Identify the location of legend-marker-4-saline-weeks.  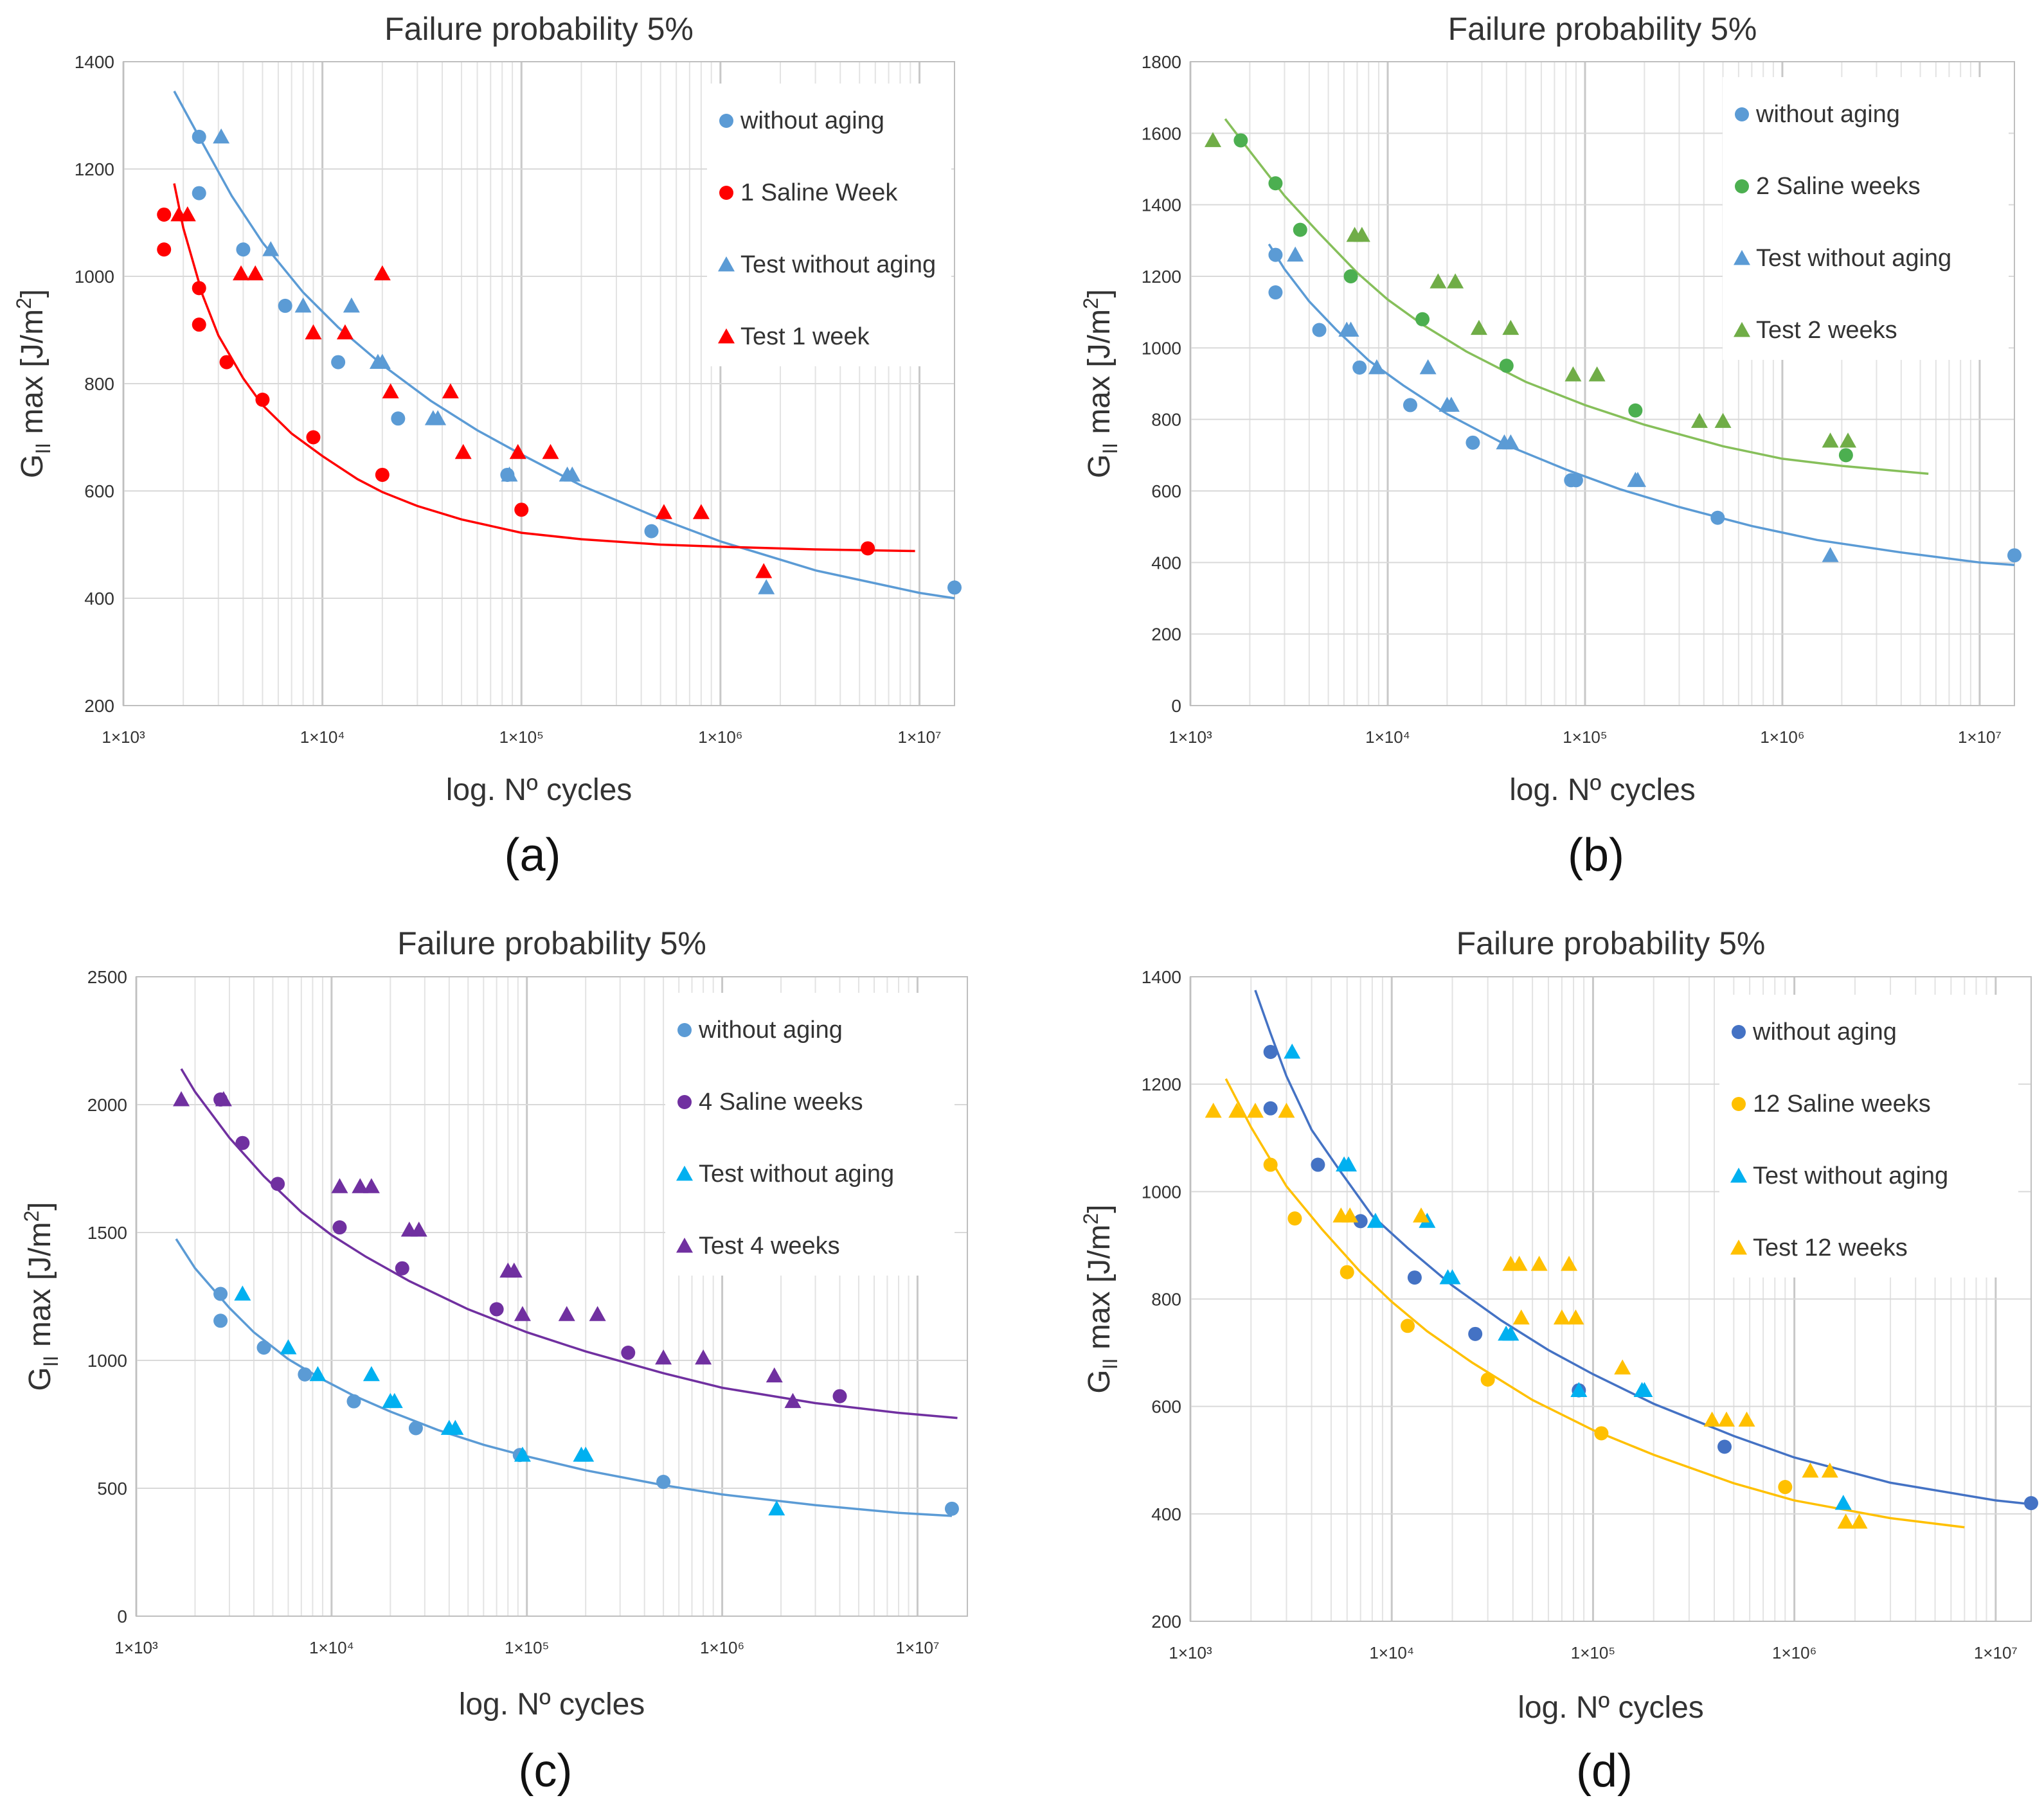
(684, 1102).